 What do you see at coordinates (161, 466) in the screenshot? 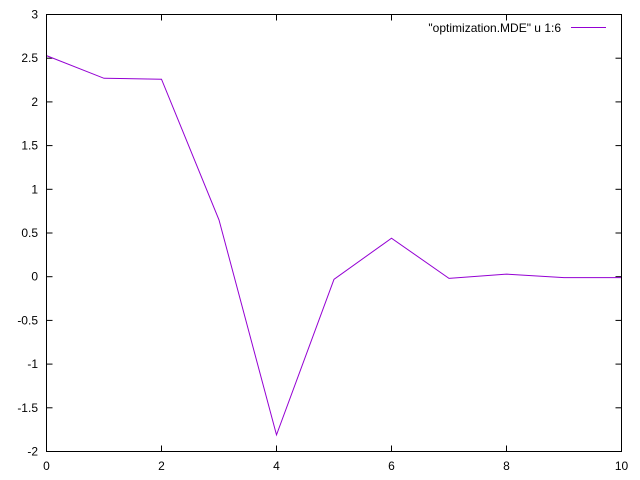
I see `x-tick-label: 2` at bounding box center [161, 466].